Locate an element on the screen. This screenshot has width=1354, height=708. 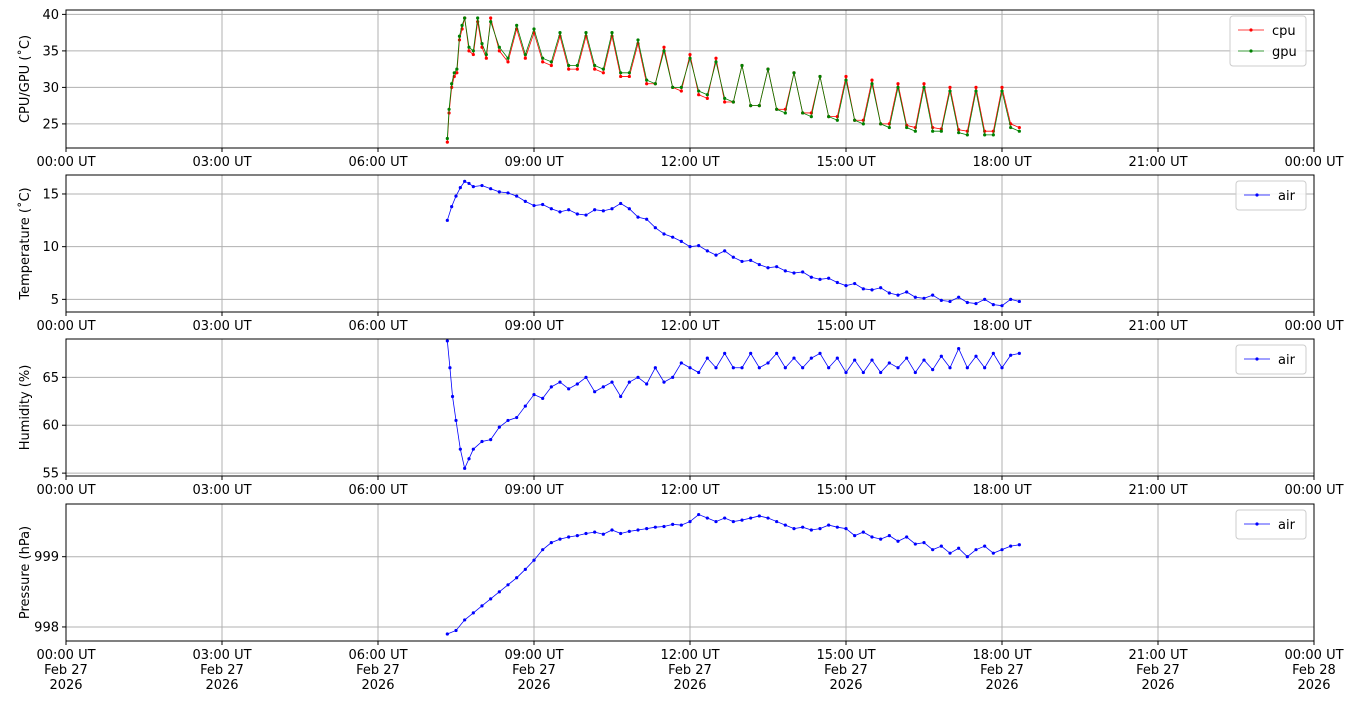
y-tick-label: 60 is located at coordinates (50, 426).